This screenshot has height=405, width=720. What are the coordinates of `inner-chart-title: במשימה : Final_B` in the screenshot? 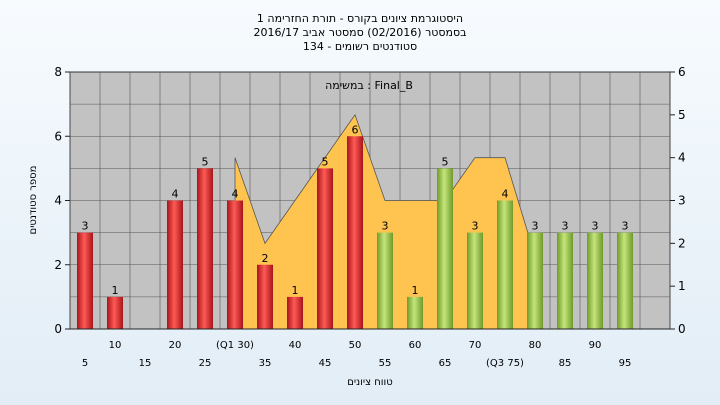 It's located at (369, 85).